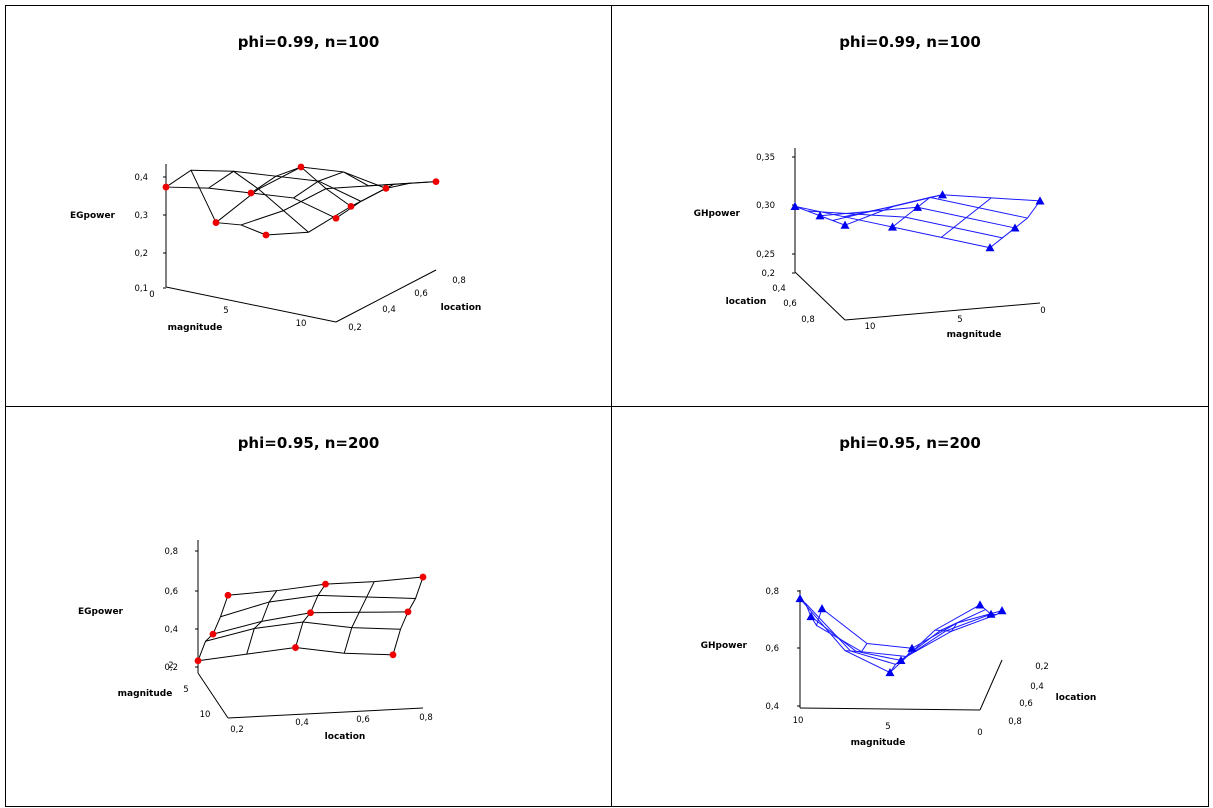 The image size is (1213, 808). Describe the element at coordinates (389, 310) in the screenshot. I see `y-tick-label: 0,4` at that location.